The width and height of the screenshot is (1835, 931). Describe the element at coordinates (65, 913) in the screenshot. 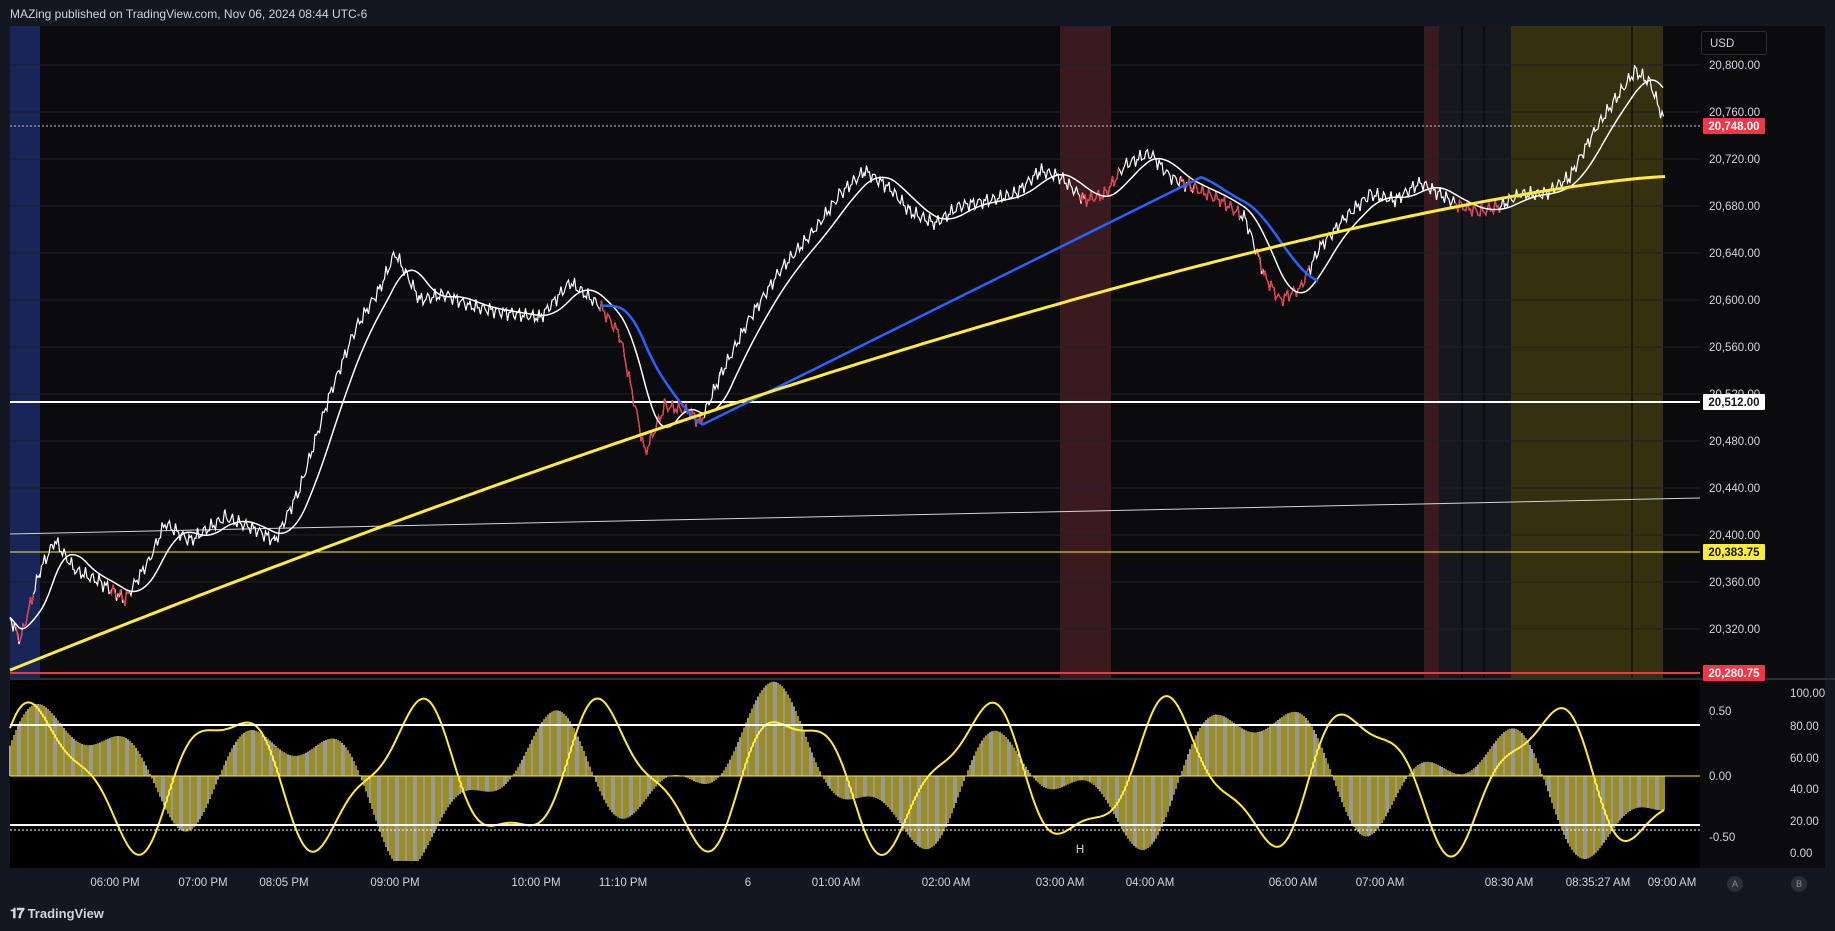

I see `tradingview-brand: TradingView` at that location.